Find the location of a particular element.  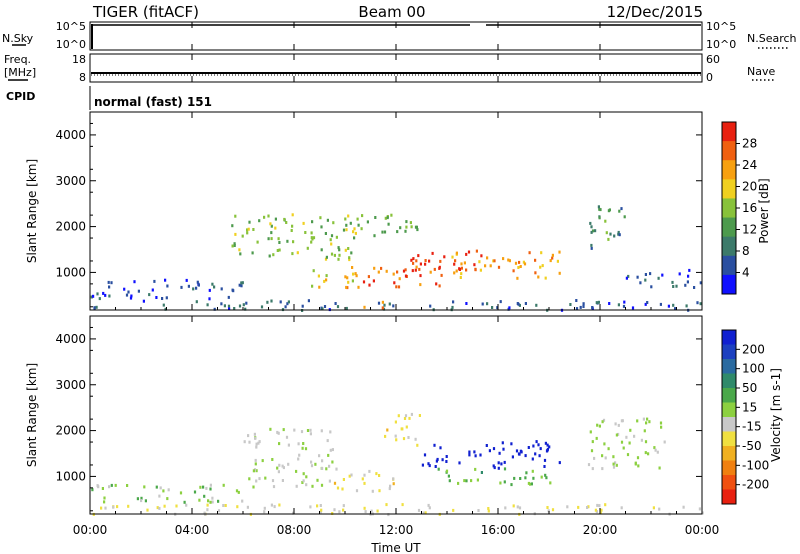

power-ytick-label-0: 1000 is located at coordinates (70, 272).